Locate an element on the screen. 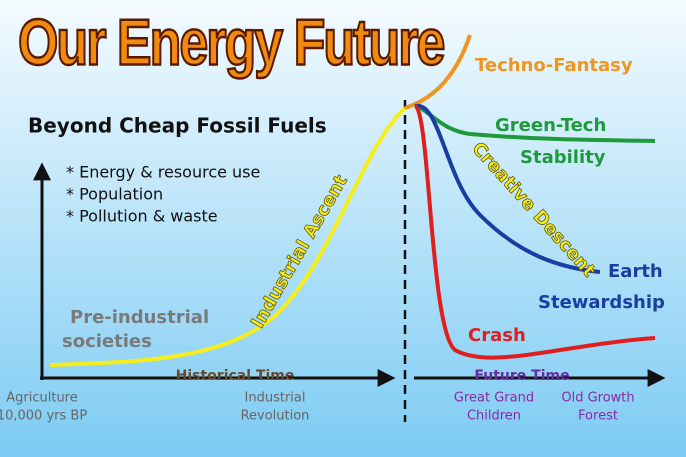  green-label: Green-Tech is located at coordinates (550, 125).